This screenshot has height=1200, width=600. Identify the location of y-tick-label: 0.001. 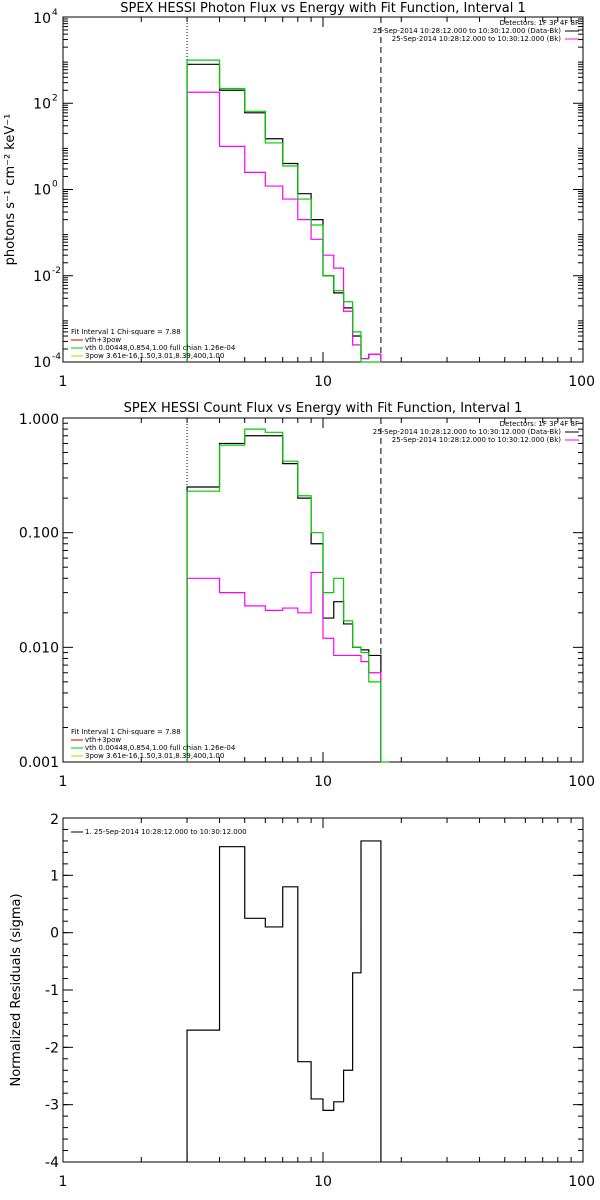
(39, 763).